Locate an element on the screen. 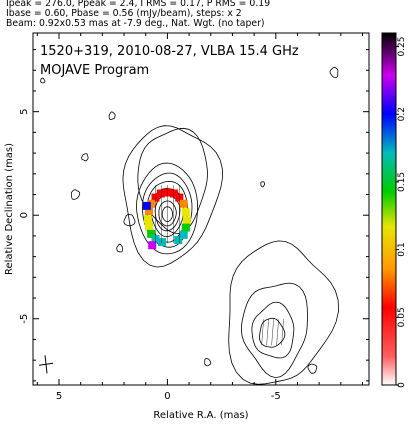 The width and height of the screenshot is (409, 424). y-tick-label: 0 is located at coordinates (24, 215).